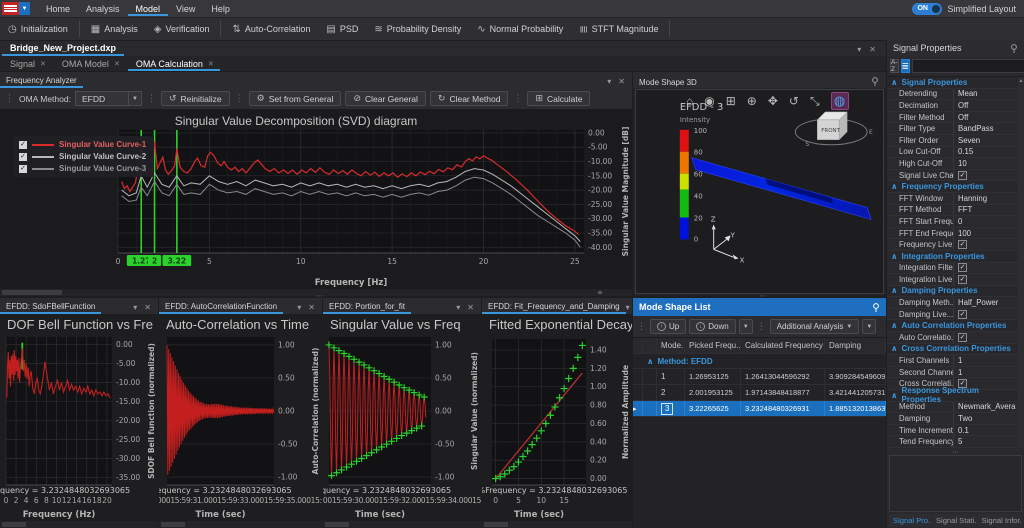  What do you see at coordinates (751, 101) in the screenshot?
I see `zoom-icon: ⊕` at bounding box center [751, 101].